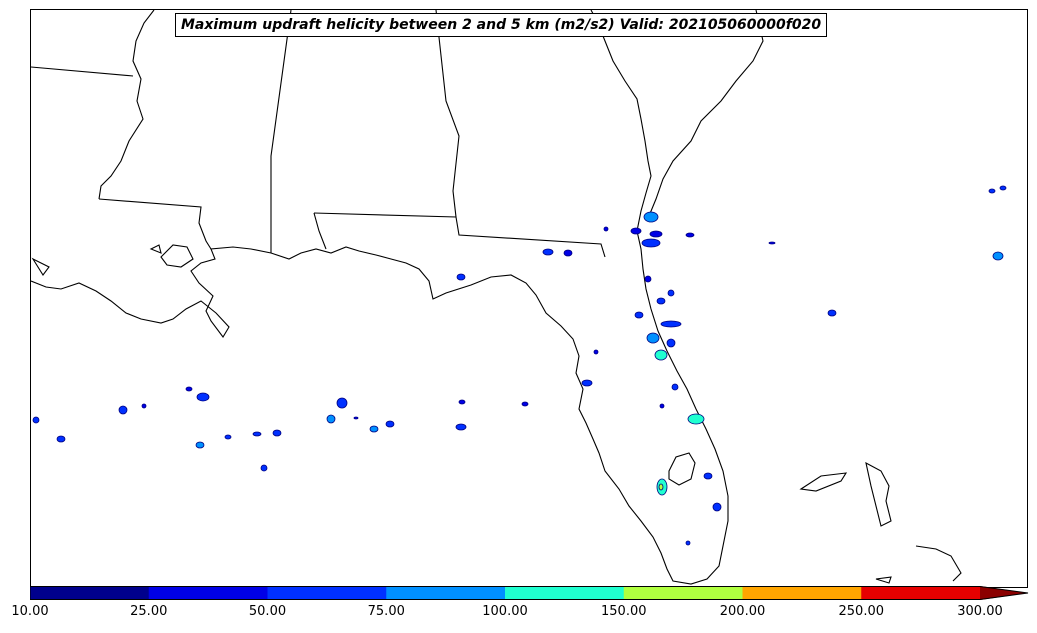  What do you see at coordinates (267, 611) in the screenshot?
I see `colorbar-tick-label: 50.00` at bounding box center [267, 611].